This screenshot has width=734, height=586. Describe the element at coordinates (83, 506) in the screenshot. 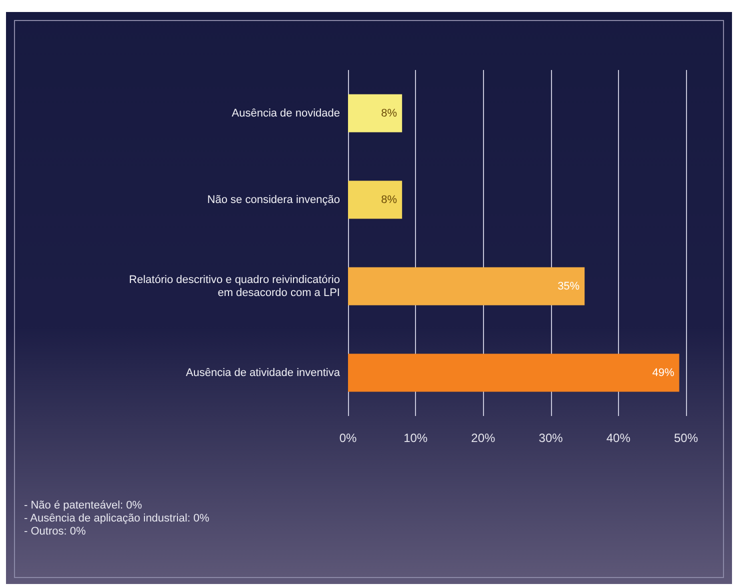

I see `text: - Não é patenteável: 0%` at that location.